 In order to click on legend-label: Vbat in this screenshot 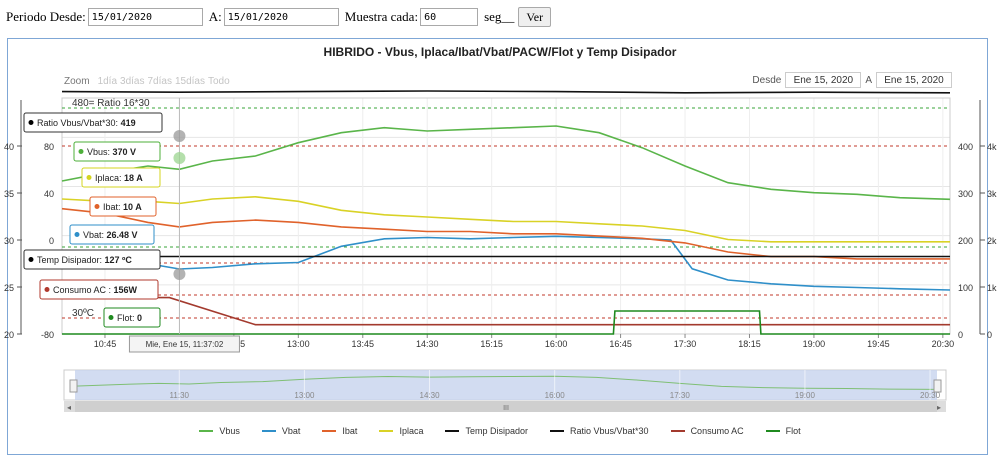, I will do `click(291, 431)`.